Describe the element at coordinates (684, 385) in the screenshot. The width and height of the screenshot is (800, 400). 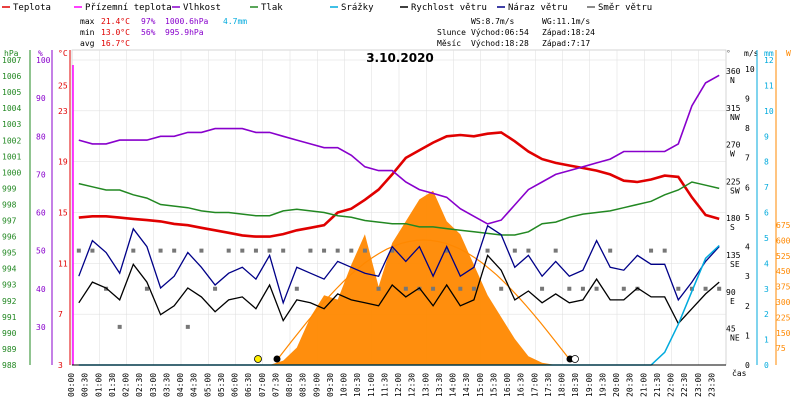
I see `x-tick: 22:30` at that location.